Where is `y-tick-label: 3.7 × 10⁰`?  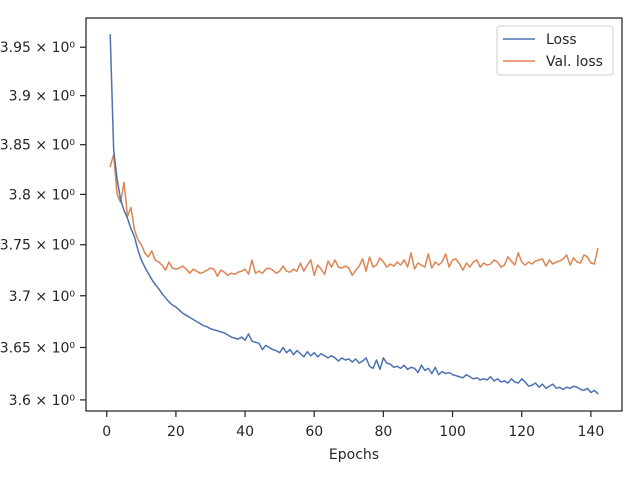
y-tick-label: 3.7 × 10⁰ is located at coordinates (42, 297).